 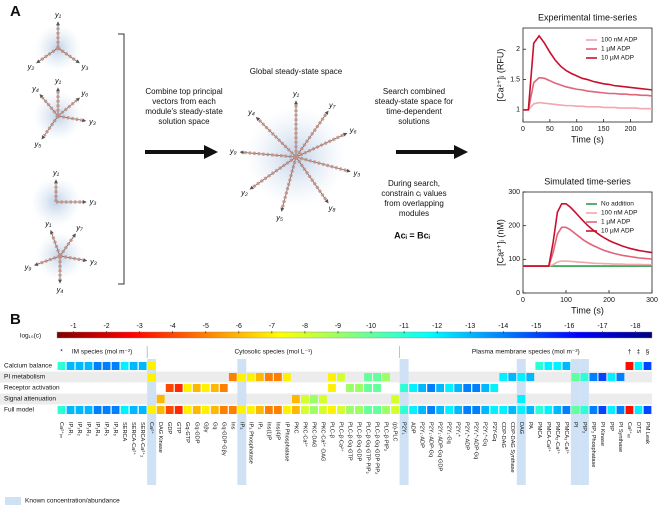 I want to click on legend-label: 10 µM ADP, so click(x=617, y=231).